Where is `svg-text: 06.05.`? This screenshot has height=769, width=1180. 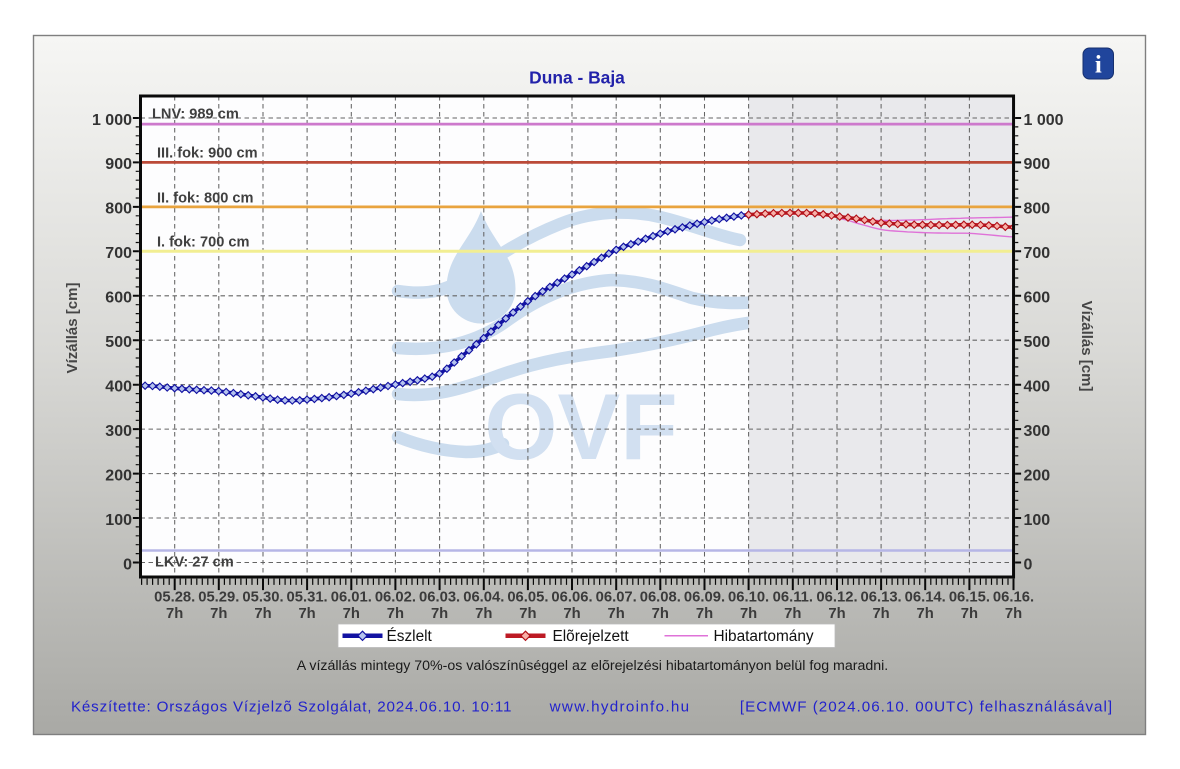
svg-text: 06.05. is located at coordinates (527, 598).